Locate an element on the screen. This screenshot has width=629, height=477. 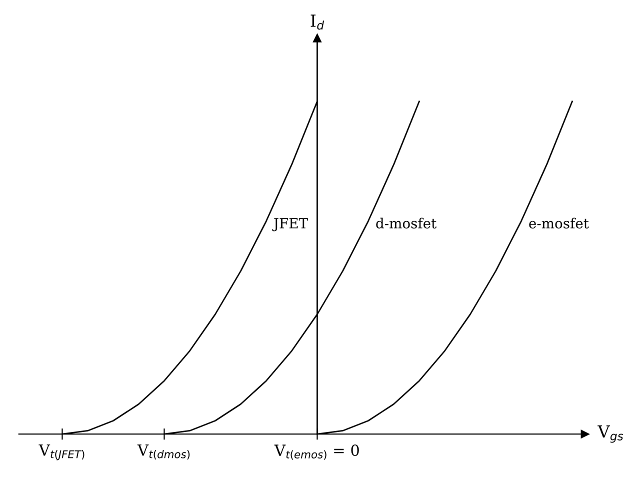
x-tick-label: V$_{t(dmos)}$ is located at coordinates (163, 452).